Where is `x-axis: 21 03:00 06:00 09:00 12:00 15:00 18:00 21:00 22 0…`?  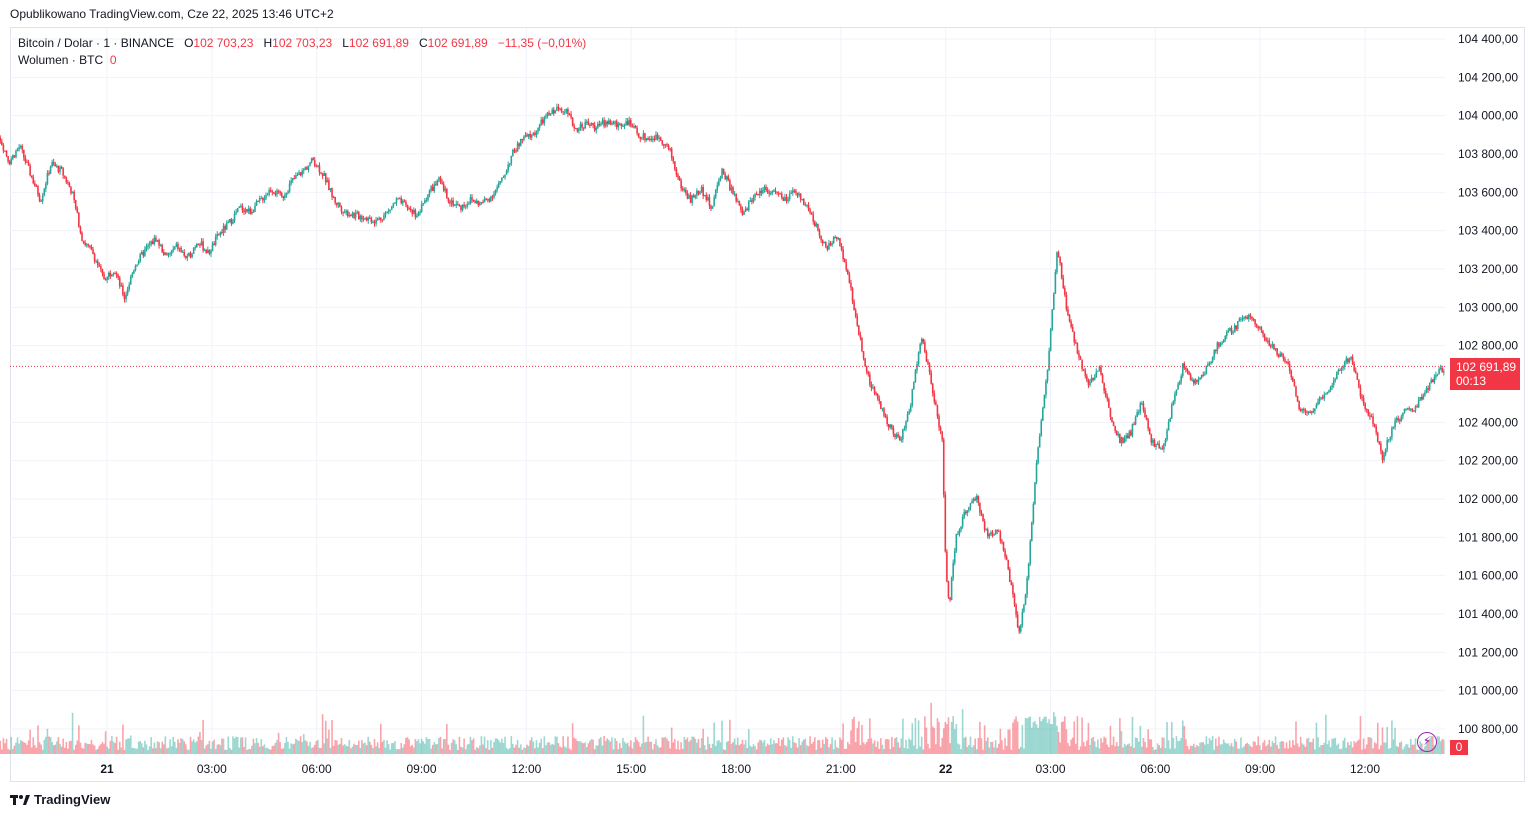
x-axis: 21 03:00 06:00 09:00 12:00 15:00 18:00 21:00 22 0… is located at coordinates (740, 769).